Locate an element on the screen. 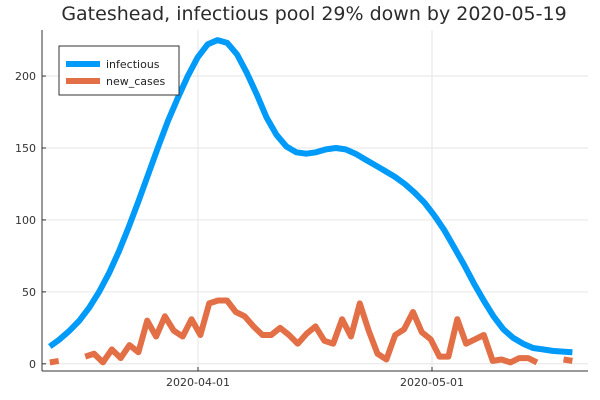 Image resolution: width=600 pixels, height=400 pixels. y-tick-label-150: 150 is located at coordinates (25, 148).